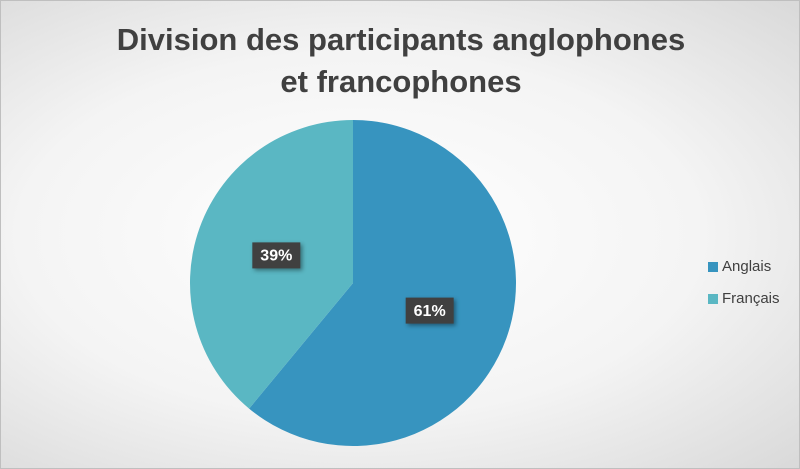 Image resolution: width=800 pixels, height=469 pixels. I want to click on value-label: 61%, so click(430, 311).